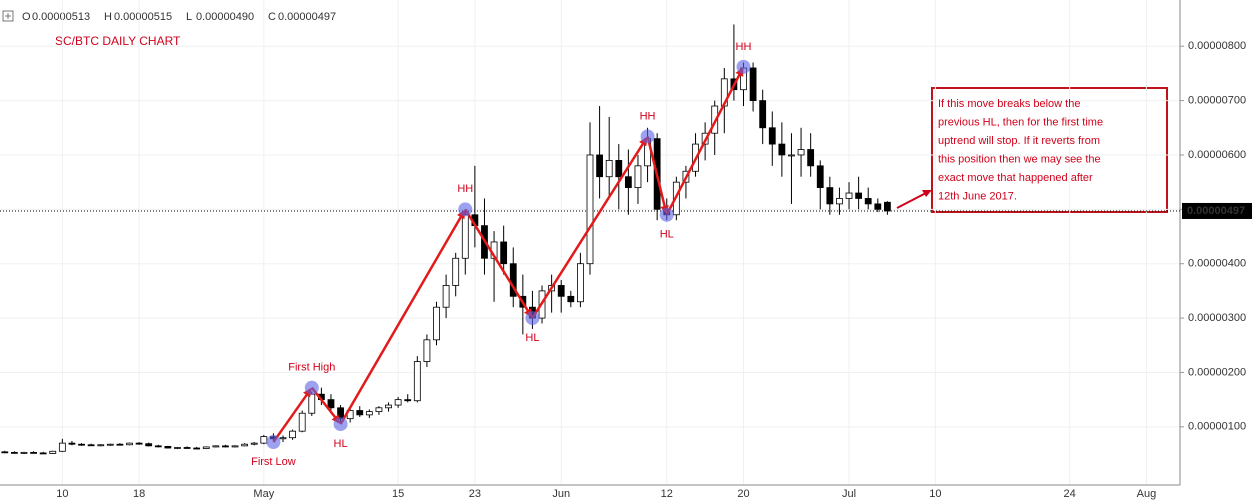  I want to click on last-value-box, so click(1217, 210).